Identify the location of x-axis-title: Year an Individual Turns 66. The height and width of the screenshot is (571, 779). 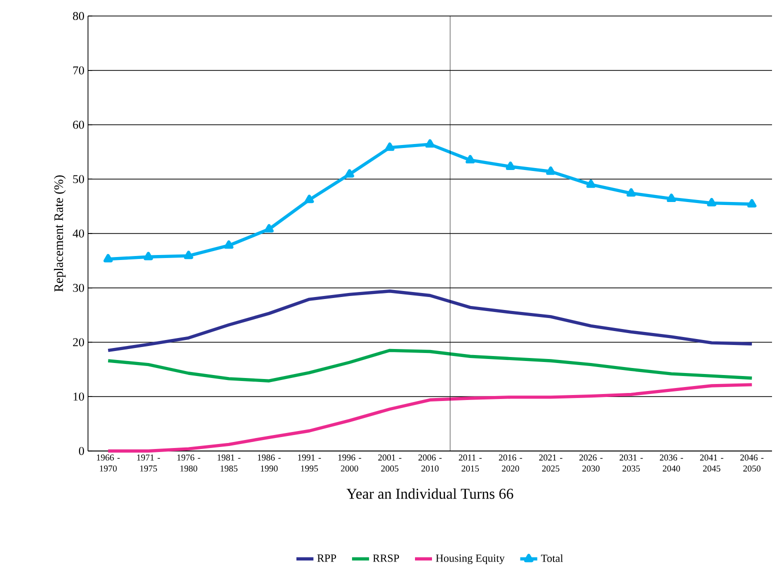
(430, 493).